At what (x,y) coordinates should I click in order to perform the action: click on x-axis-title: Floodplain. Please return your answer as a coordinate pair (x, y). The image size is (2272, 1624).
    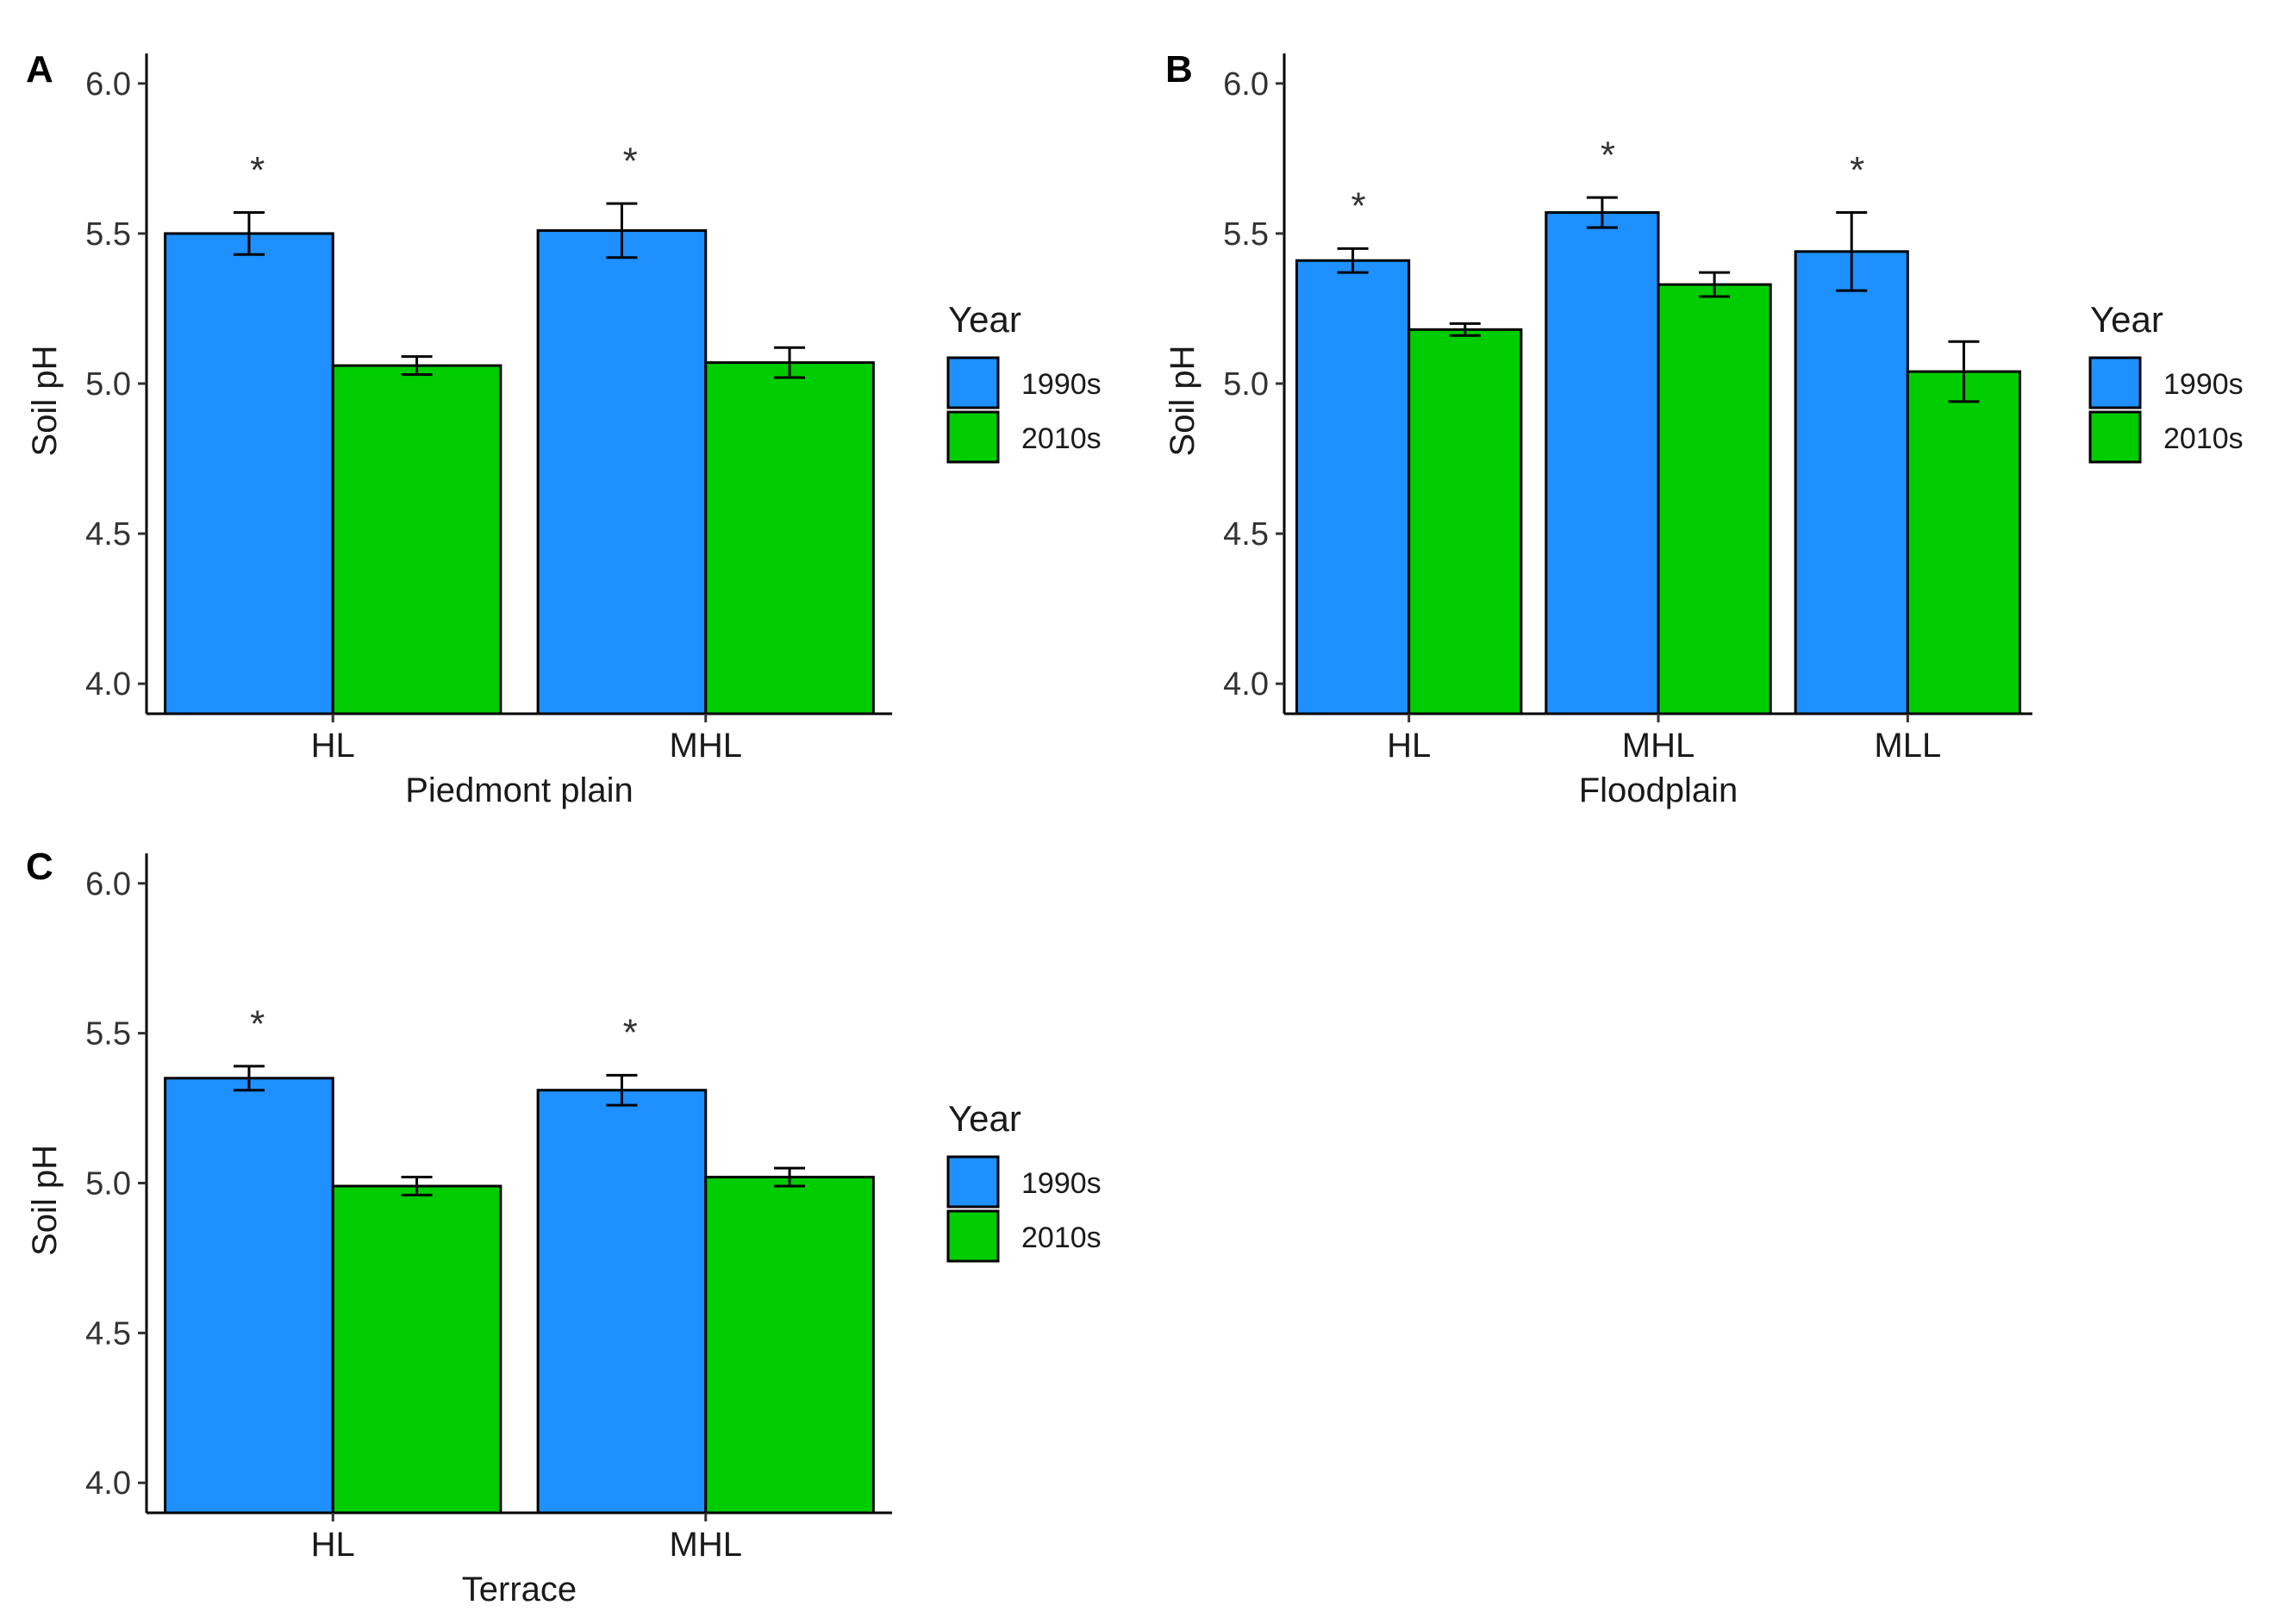
    Looking at the image, I should click on (1658, 790).